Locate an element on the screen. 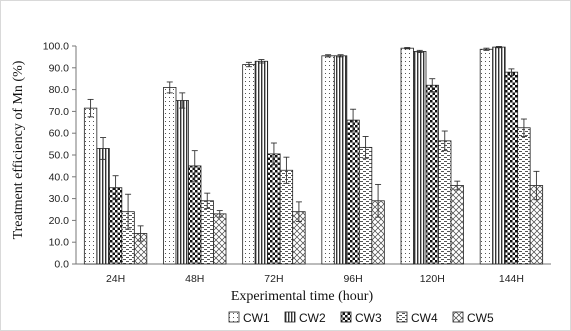 This screenshot has height=331, width=571. legend-label-cw1: CW1 is located at coordinates (256, 318).